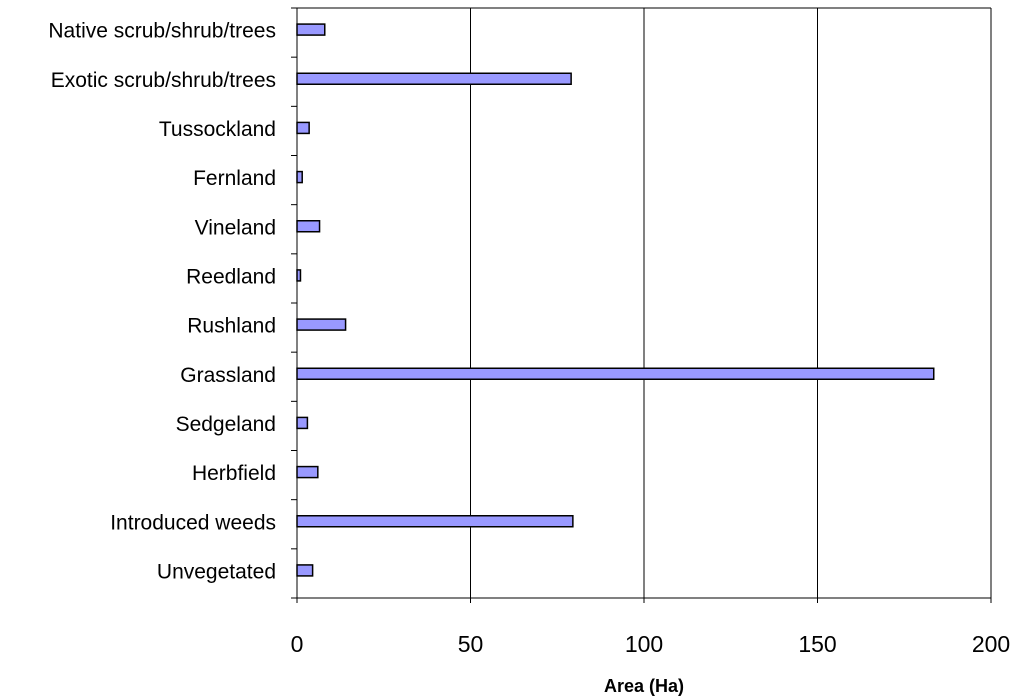 This screenshot has width=1018, height=700. What do you see at coordinates (163, 80) in the screenshot?
I see `category-label: Exotic scrub/shrub/trees` at bounding box center [163, 80].